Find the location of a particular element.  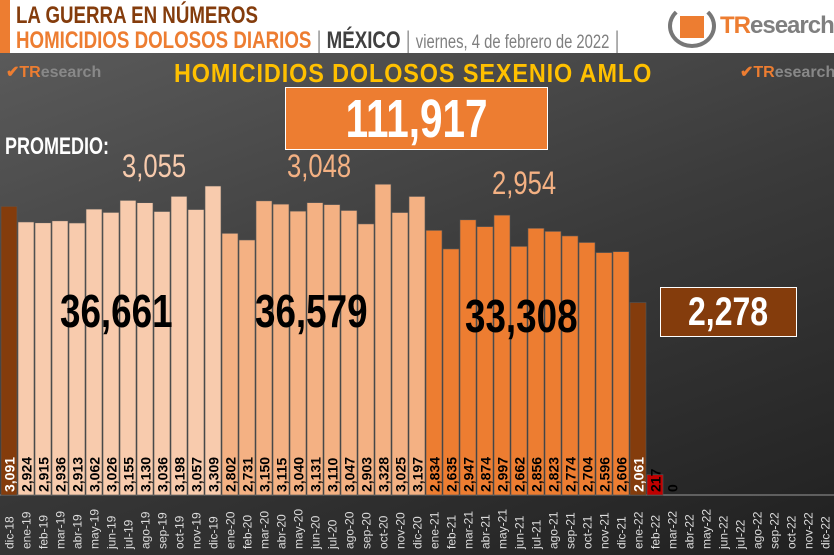

data-label-ago-19: 3,130 is located at coordinates (146, 474).